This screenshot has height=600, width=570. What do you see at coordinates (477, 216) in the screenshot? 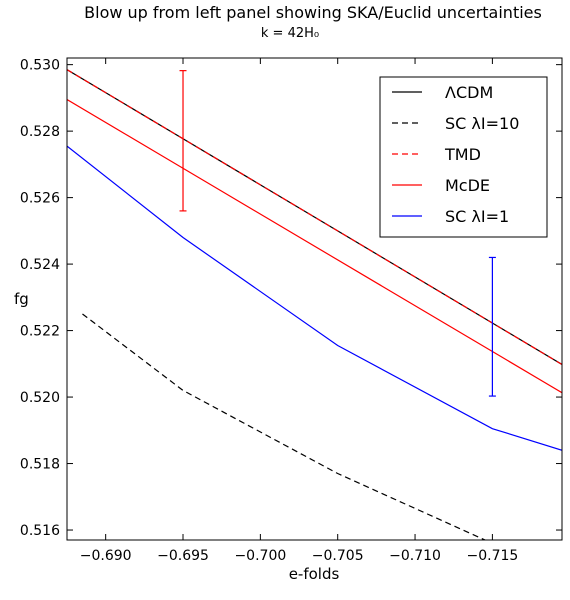
I see `legend-label: SC λI=1` at bounding box center [477, 216].